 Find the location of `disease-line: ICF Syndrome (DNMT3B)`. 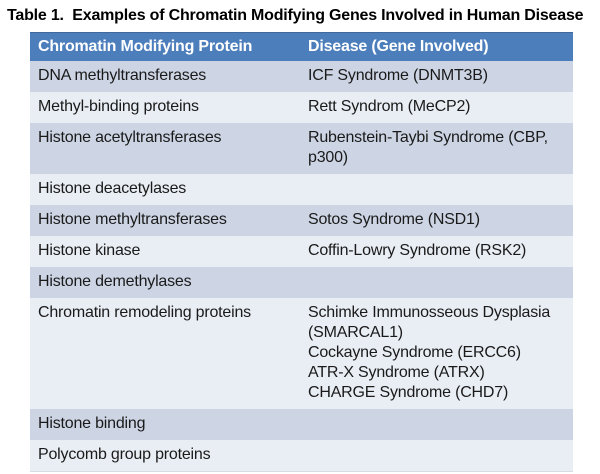

disease-line: ICF Syndrome (DNMT3B) is located at coordinates (398, 75).